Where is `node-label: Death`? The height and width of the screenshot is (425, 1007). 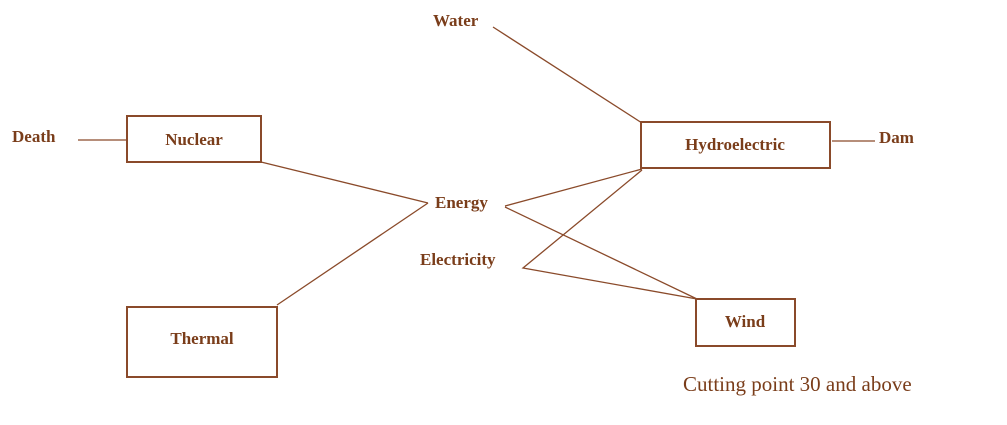
node-label: Death is located at coordinates (34, 136).